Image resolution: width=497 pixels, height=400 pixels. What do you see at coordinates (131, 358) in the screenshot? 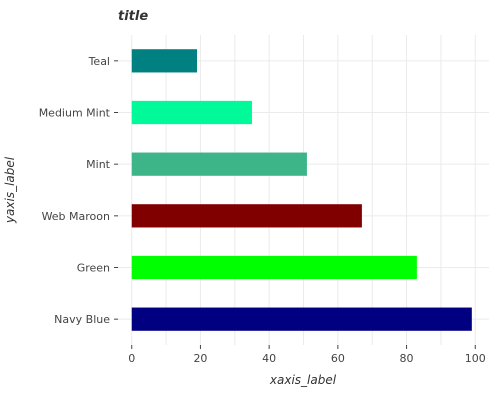
I see `x-tick-label: 0` at bounding box center [131, 358].